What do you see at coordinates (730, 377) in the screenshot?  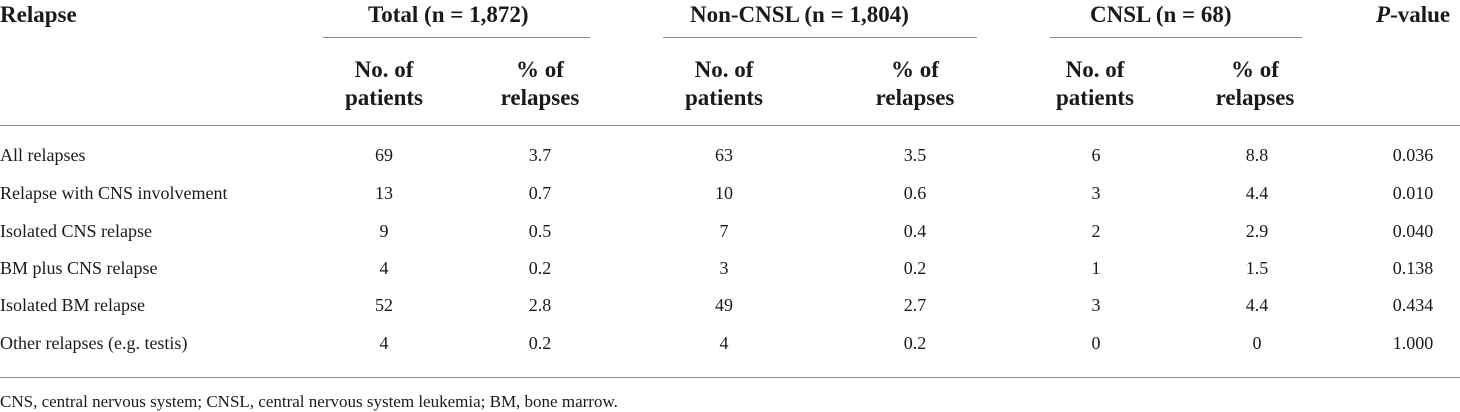 I see `table-bottom-rule` at bounding box center [730, 377].